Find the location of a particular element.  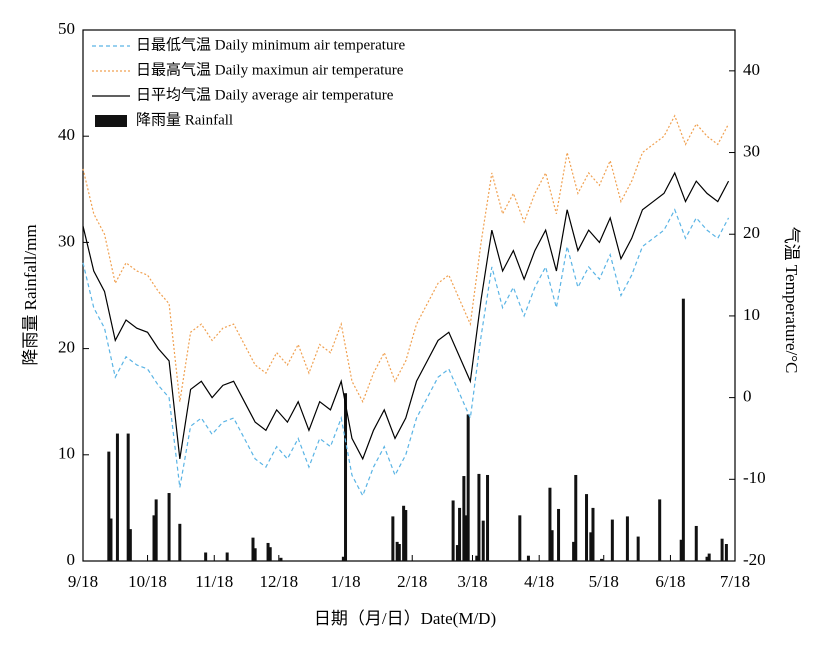

x-tick-label: 3/18 is located at coordinates (472, 581).